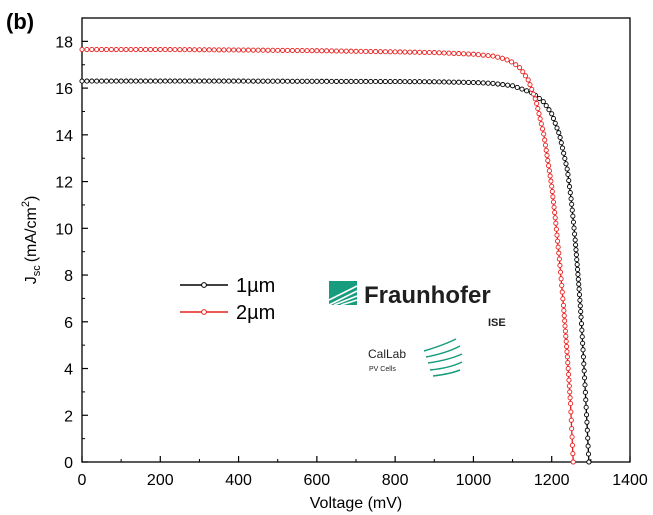  Describe the element at coordinates (68, 276) in the screenshot. I see `y-tick-label: 8` at that location.